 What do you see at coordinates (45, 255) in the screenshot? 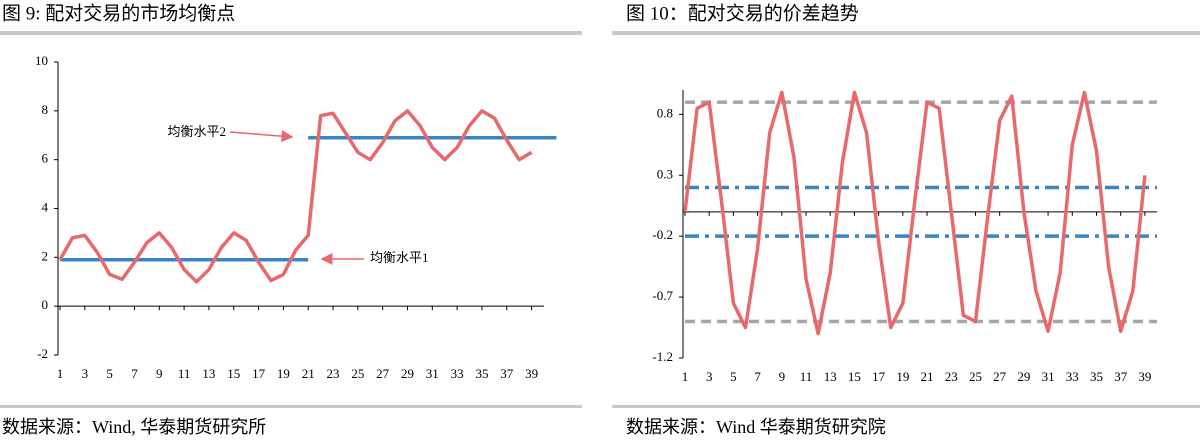
I see `y-tick-label: 2` at bounding box center [45, 255].